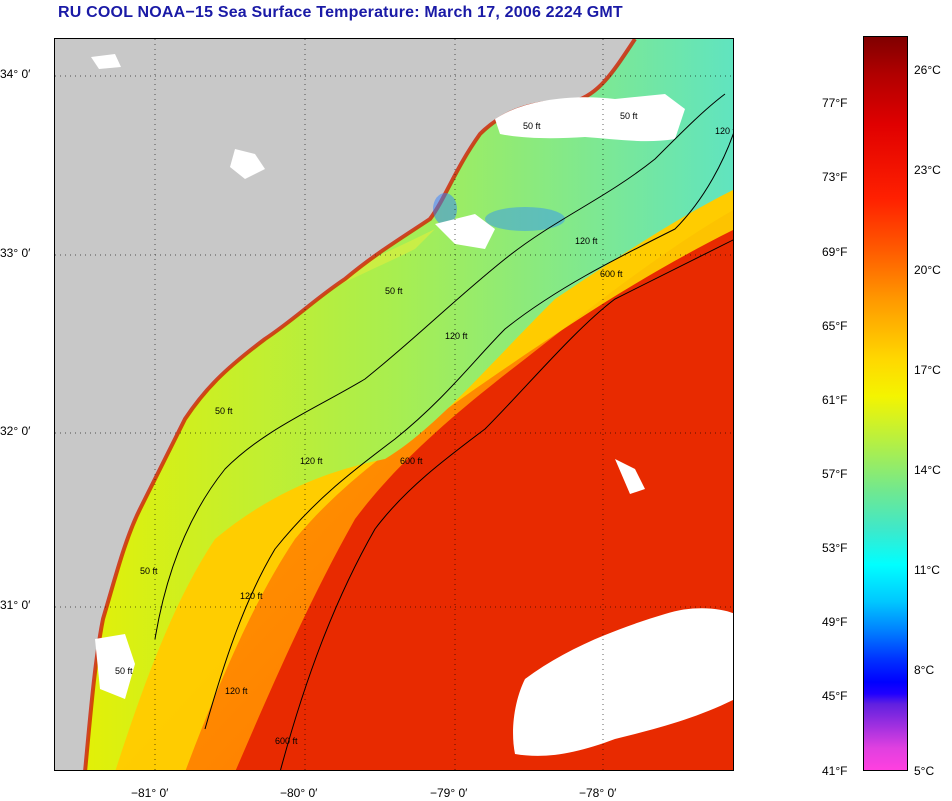  Describe the element at coordinates (15, 431) in the screenshot. I see `latitude-label: 32° 0′` at that location.